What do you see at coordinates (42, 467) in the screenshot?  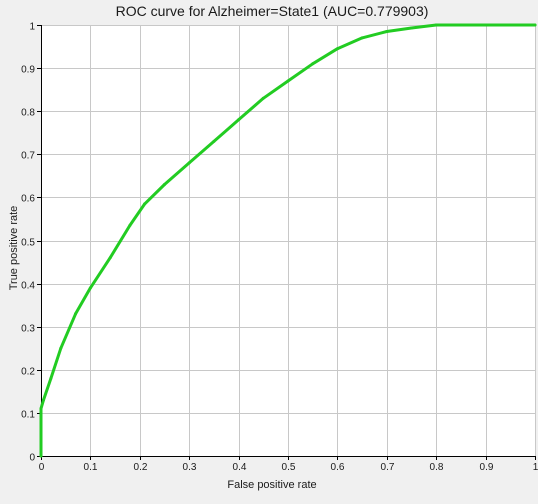 I see `x-tick-label: 0` at bounding box center [42, 467].